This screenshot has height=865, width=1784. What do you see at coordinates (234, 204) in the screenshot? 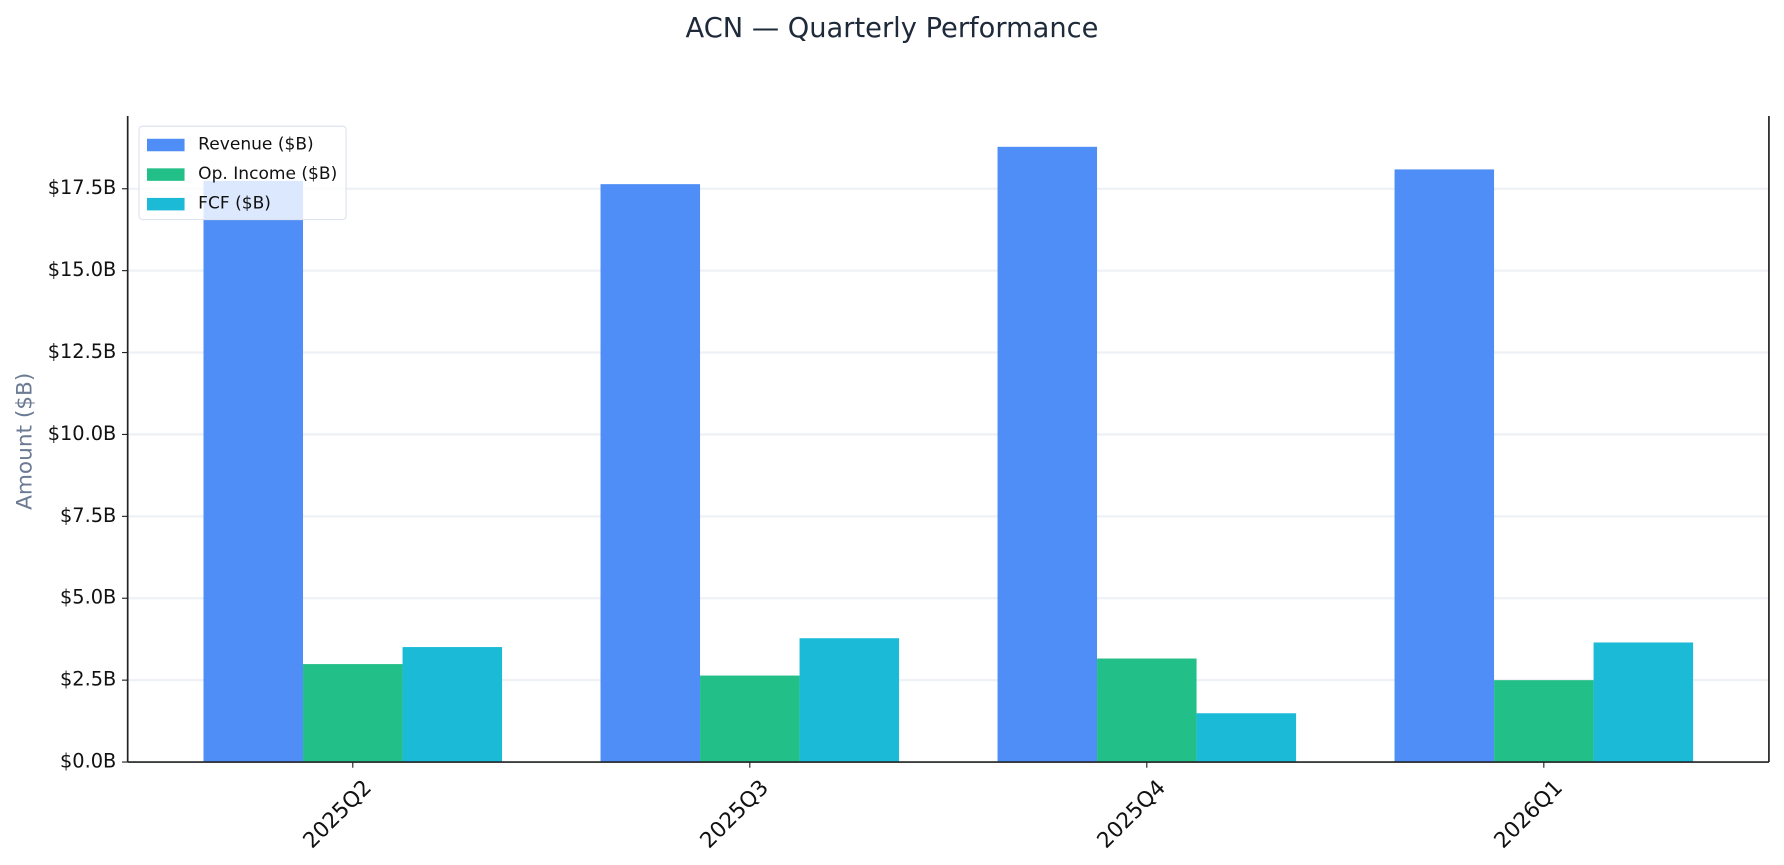
I see `legend-label: FCF ($B)` at bounding box center [234, 204].